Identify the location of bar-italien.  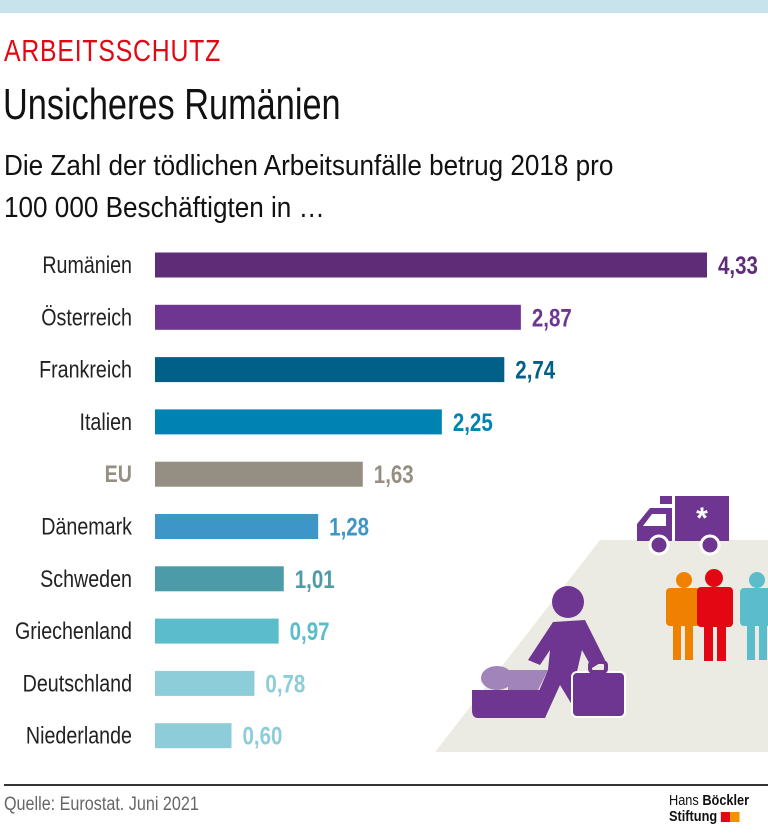
(298, 422).